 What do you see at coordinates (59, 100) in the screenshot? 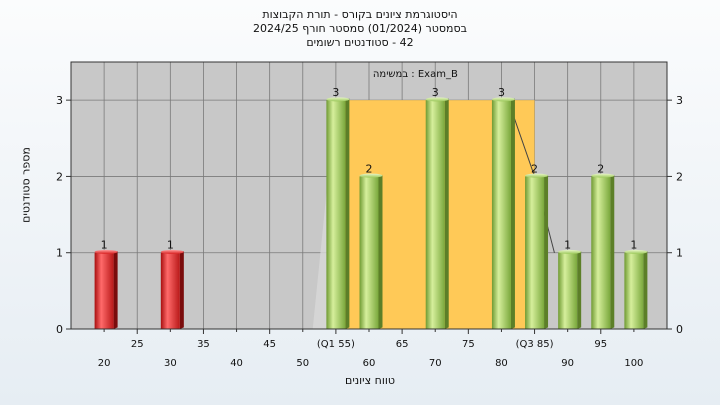
I see `y-tick-label: 3` at bounding box center [59, 100].